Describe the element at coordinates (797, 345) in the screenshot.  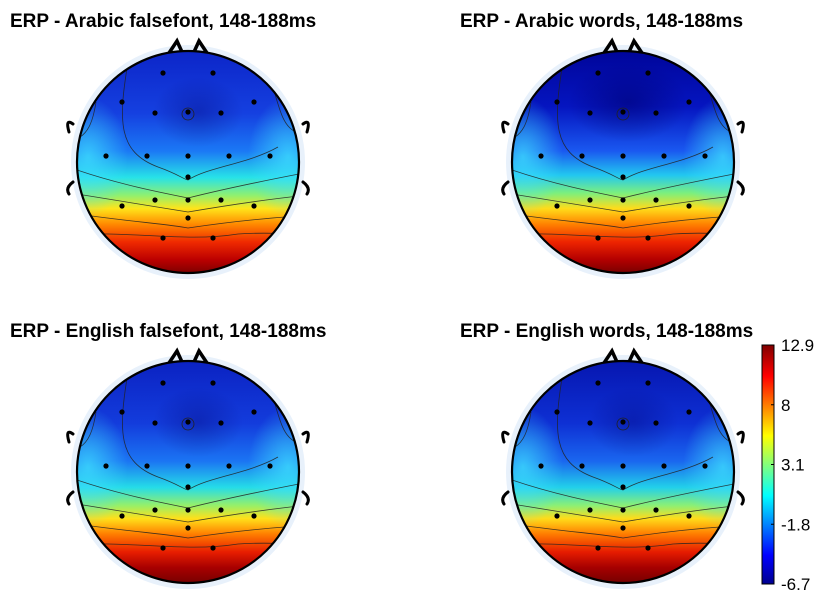
I see `colorbar-tick-label: 12.9` at that location.